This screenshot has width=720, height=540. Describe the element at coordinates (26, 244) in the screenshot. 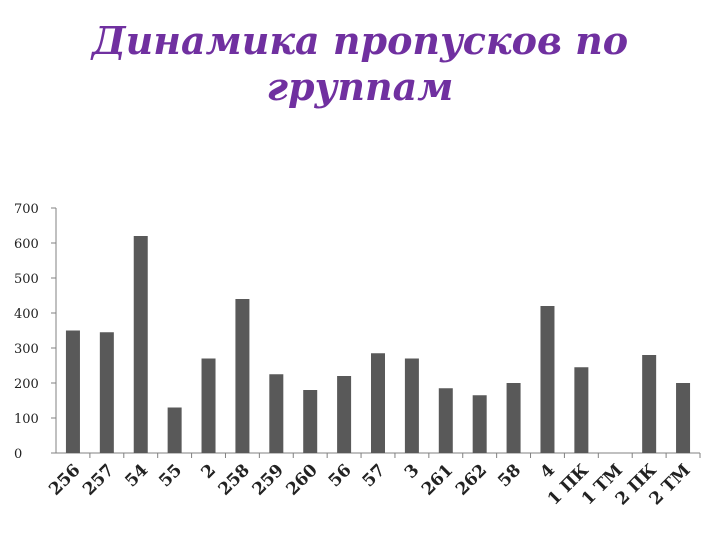

I see `y-tick-label: 600` at that location.